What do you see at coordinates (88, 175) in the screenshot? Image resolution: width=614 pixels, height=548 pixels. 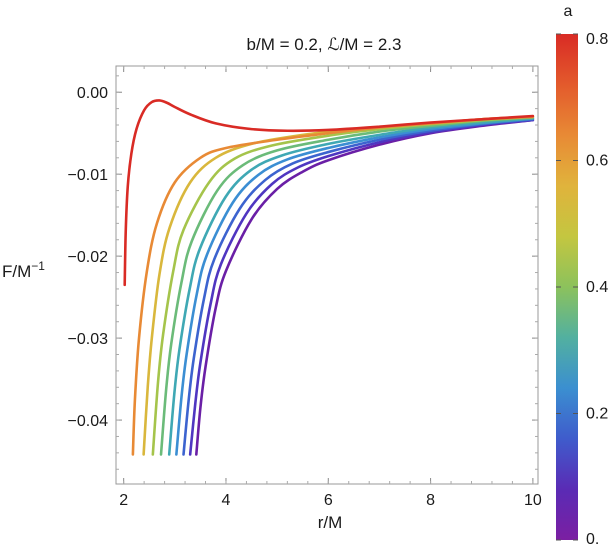 I see `y-tick-label: −0.01` at bounding box center [88, 175].